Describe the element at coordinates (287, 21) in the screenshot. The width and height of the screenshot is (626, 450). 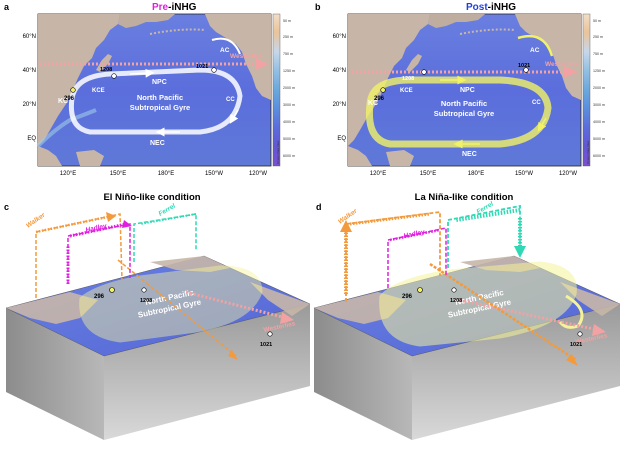
I see `panel-a-depth-label-0: 50 m` at that location.